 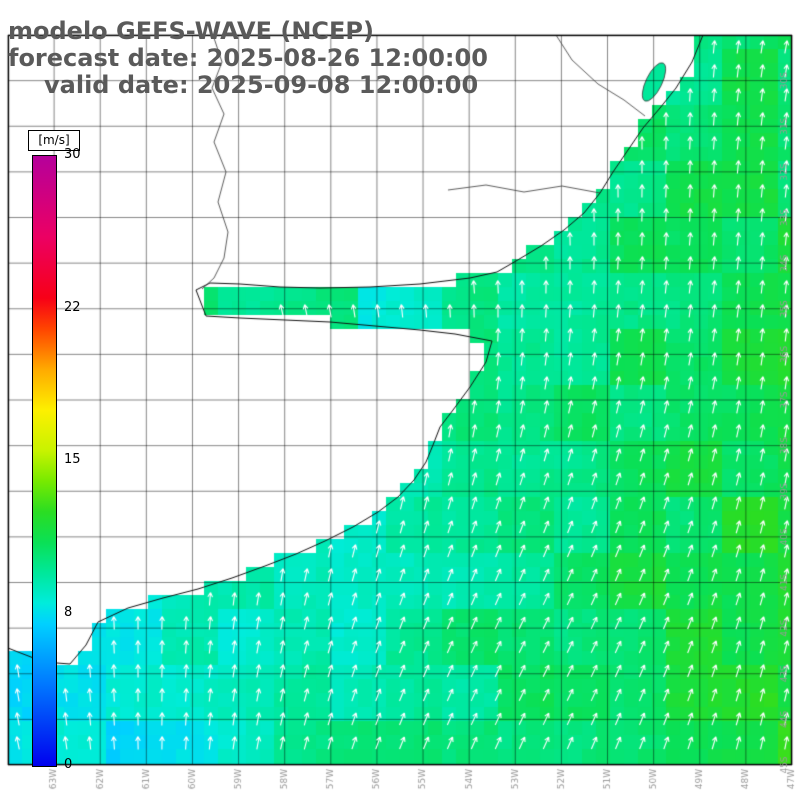 I want to click on colorbar-tick-label: 8, so click(x=68, y=612).